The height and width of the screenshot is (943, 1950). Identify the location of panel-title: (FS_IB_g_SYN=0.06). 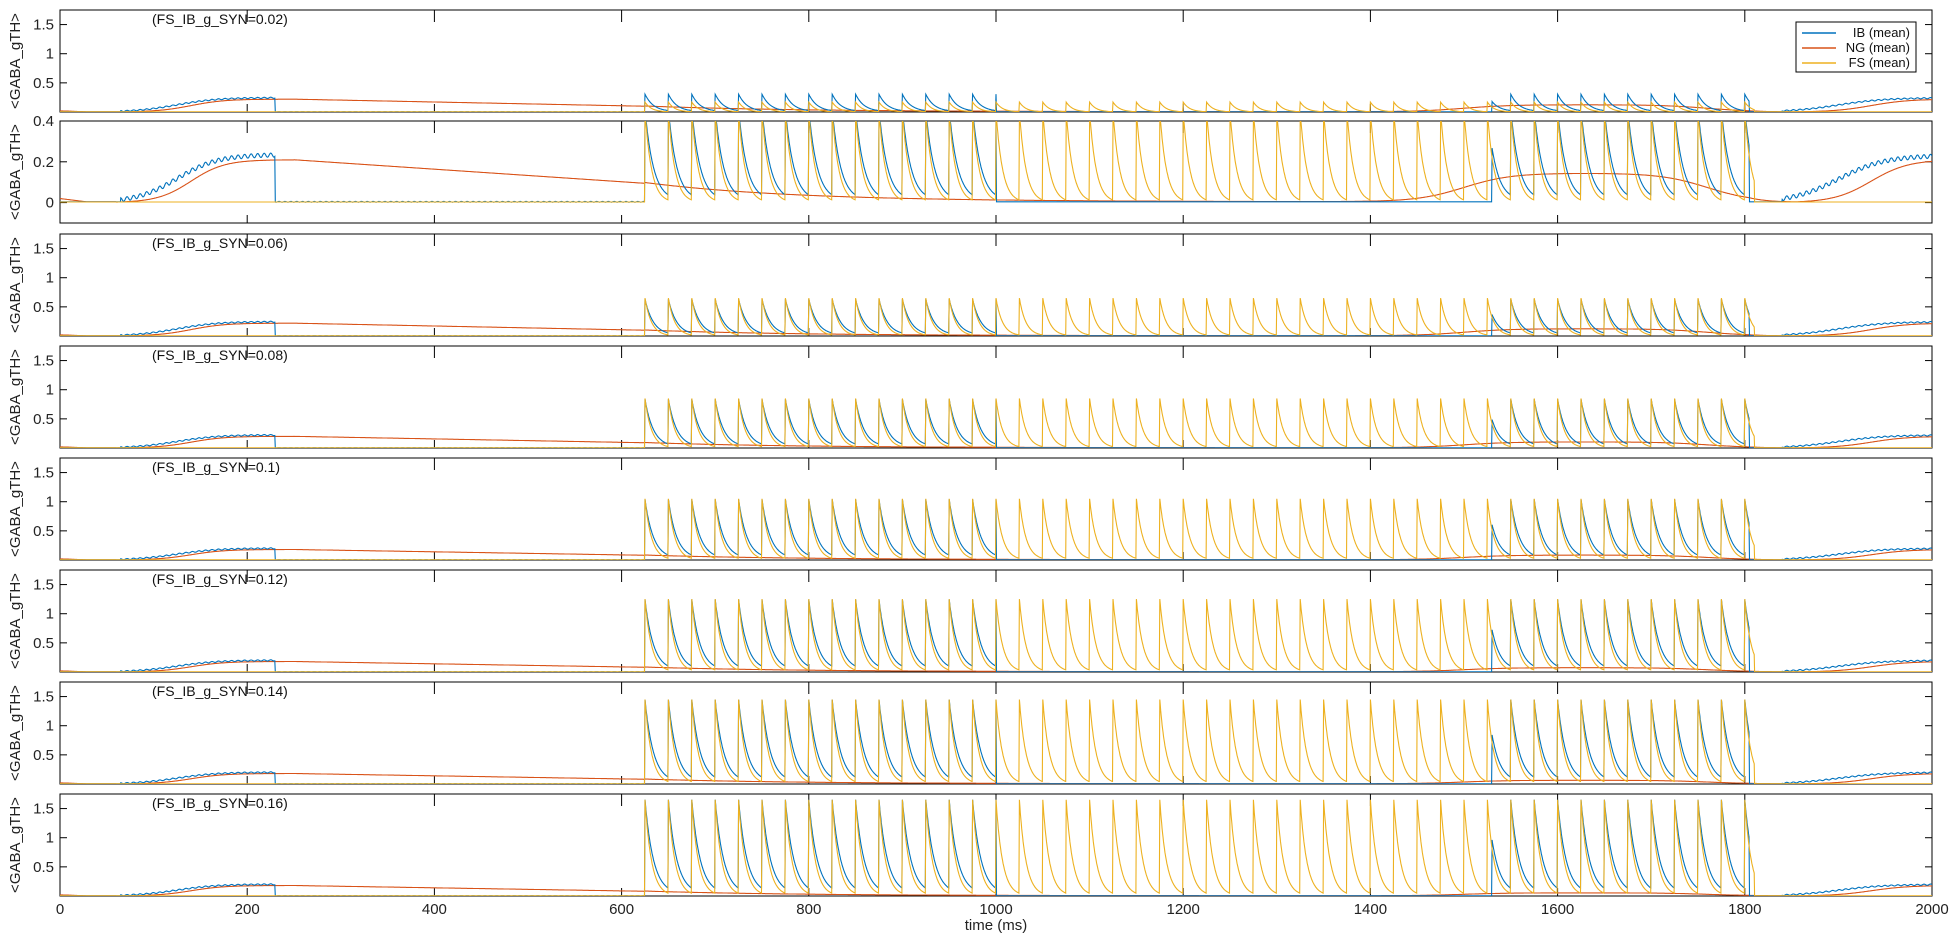
(220, 243).